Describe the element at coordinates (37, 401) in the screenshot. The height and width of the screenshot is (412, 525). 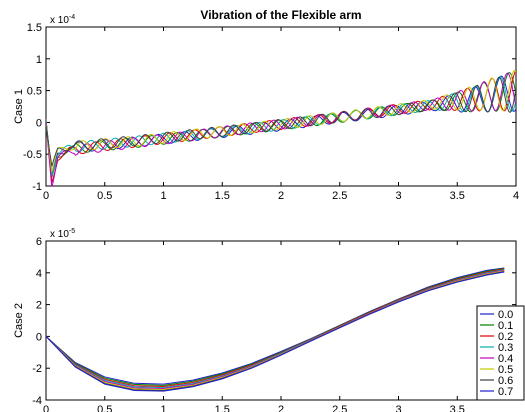
I see `y-tick-label: -4` at that location.